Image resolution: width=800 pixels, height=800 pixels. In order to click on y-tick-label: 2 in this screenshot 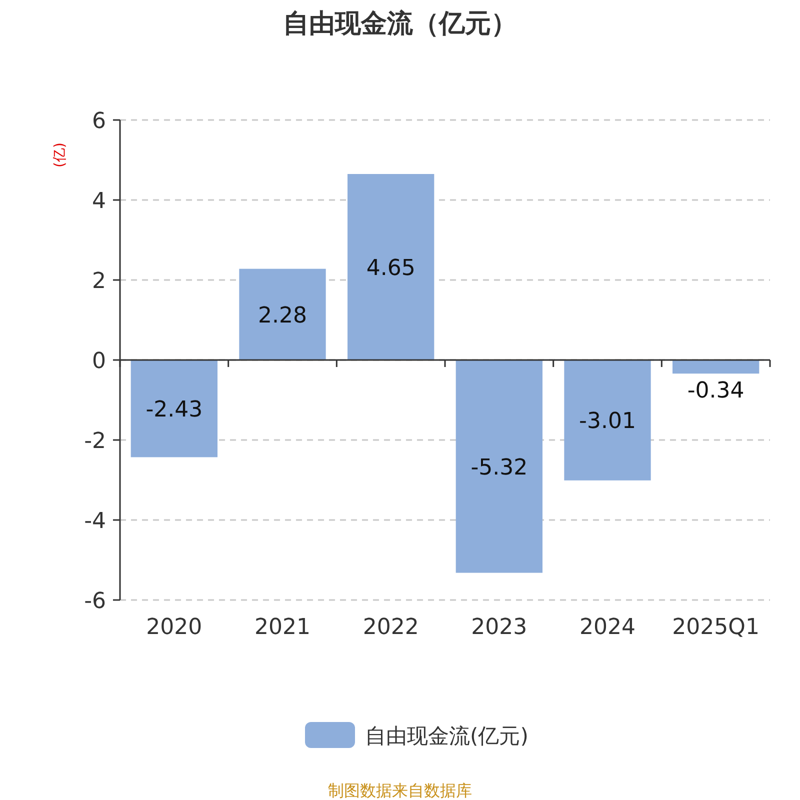, I will do `click(99, 281)`.